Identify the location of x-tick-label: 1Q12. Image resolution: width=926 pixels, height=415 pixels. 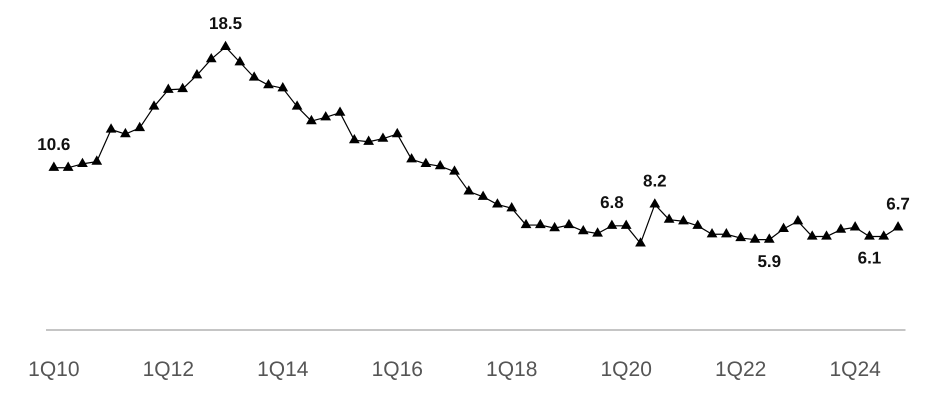
(168, 370).